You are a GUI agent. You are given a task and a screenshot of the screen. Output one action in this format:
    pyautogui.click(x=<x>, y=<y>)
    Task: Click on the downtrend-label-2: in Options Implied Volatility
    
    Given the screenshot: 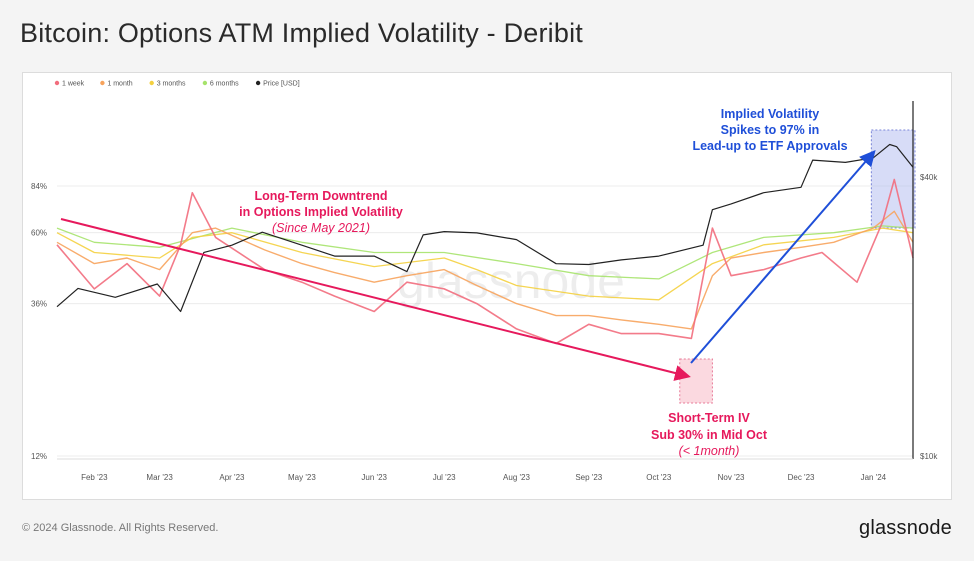 What is the action you would take?
    pyautogui.click(x=321, y=212)
    